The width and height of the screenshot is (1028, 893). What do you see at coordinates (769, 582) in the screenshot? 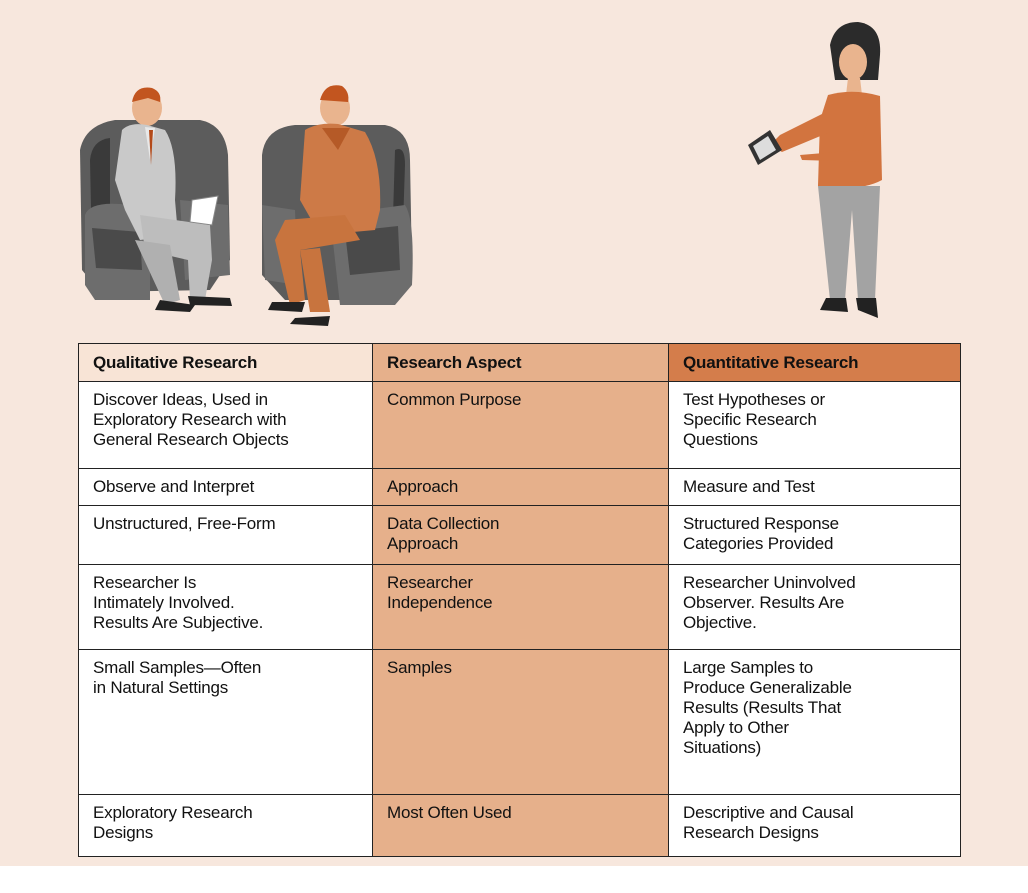
I see `cell-line: Researcher Uninvolved` at bounding box center [769, 582].